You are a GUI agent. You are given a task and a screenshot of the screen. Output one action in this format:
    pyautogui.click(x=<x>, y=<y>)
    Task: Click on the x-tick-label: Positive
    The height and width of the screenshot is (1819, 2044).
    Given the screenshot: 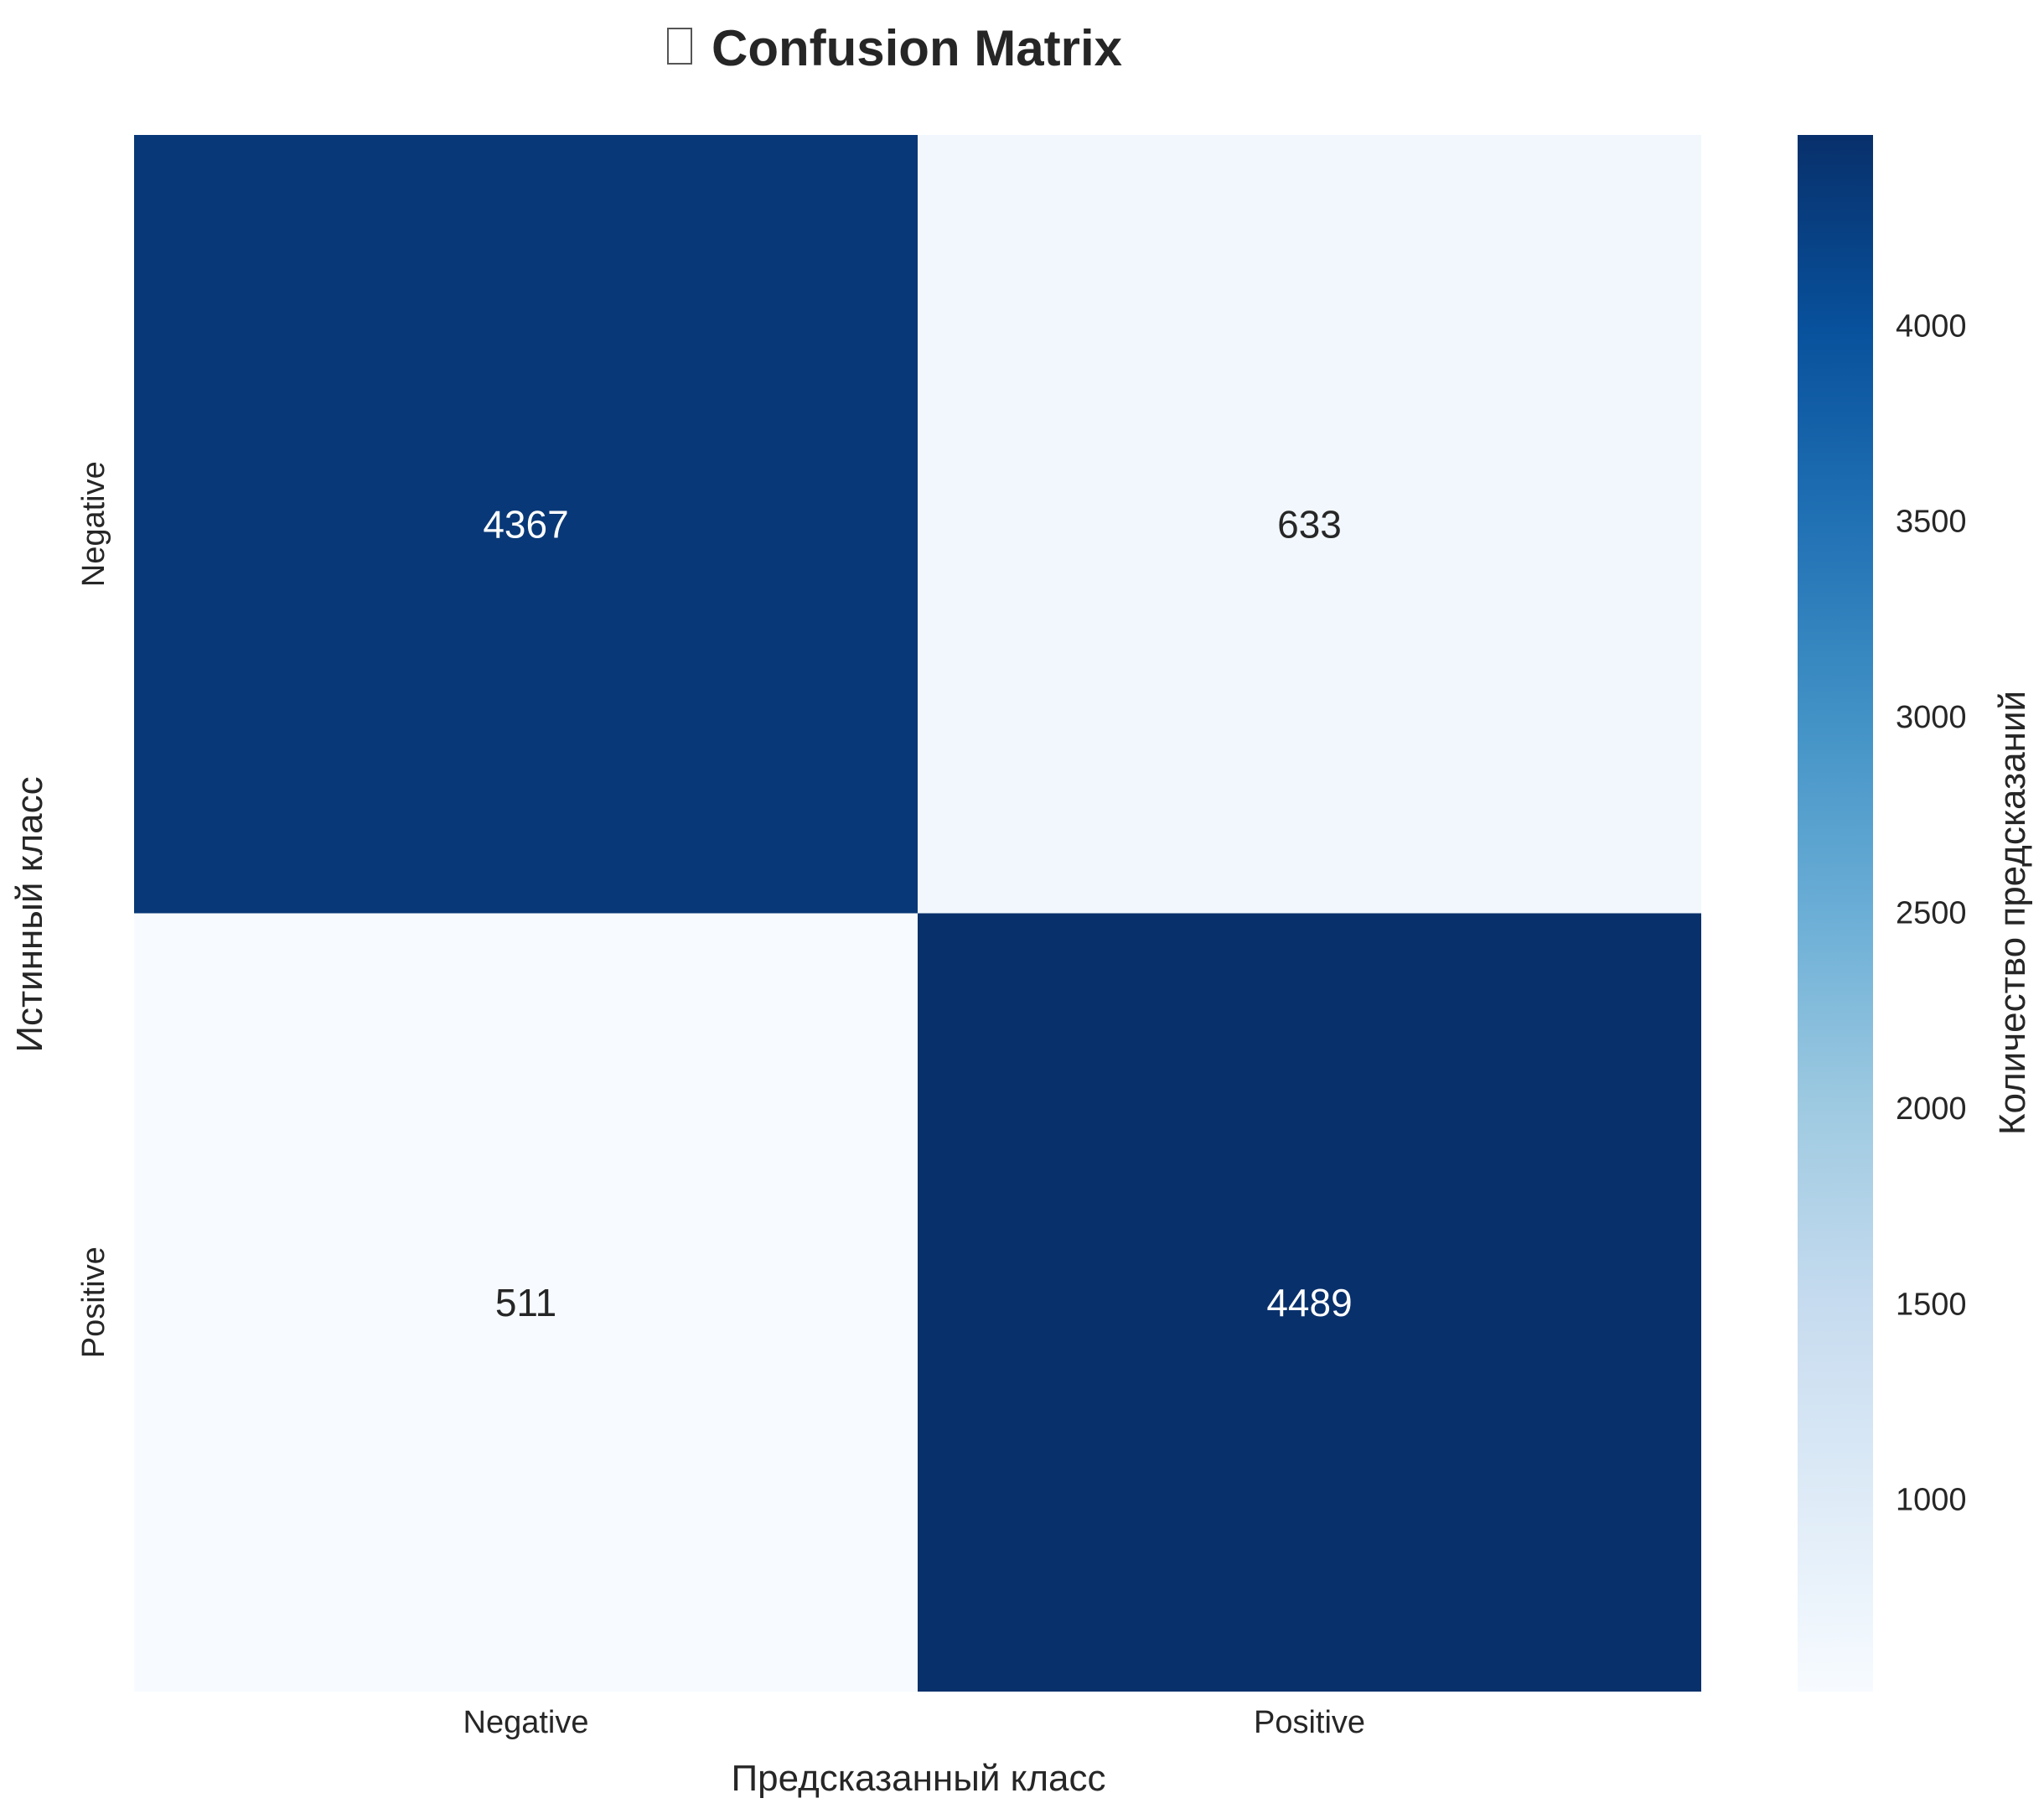 What is the action you would take?
    pyautogui.click(x=1309, y=1722)
    